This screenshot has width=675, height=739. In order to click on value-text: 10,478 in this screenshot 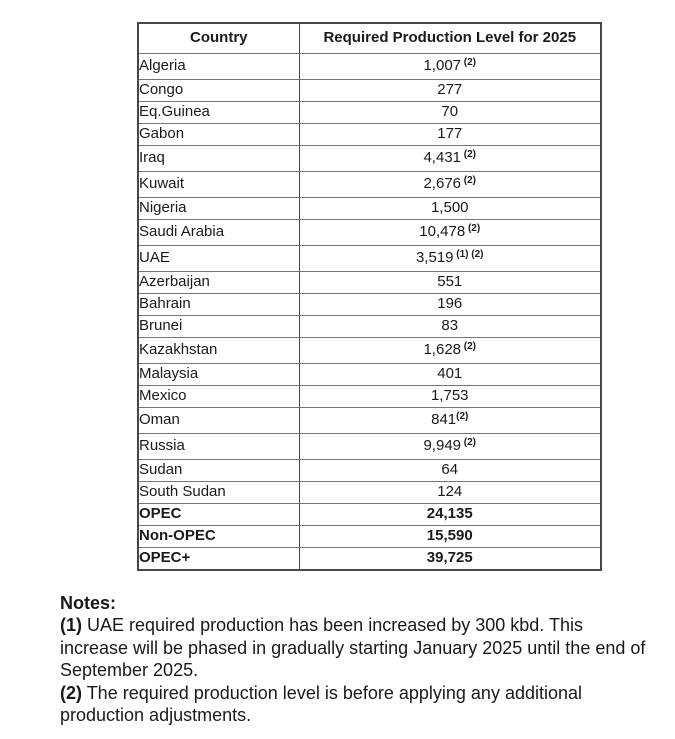, I will do `click(442, 232)`.